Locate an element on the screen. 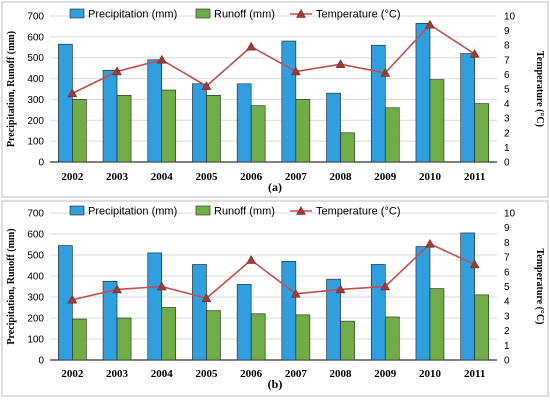 The image size is (550, 400). y2-tick-label: 0 is located at coordinates (507, 361).